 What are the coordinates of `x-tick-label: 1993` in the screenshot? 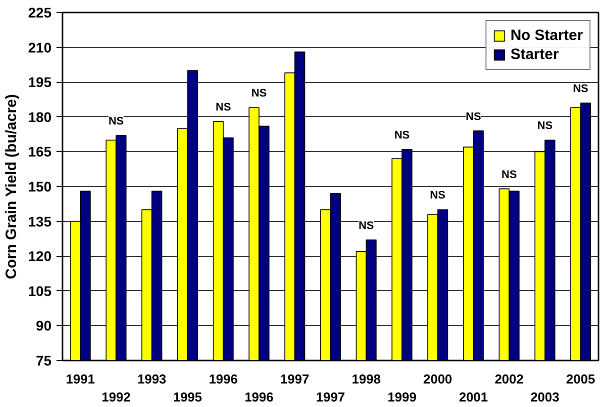 It's located at (151, 379).